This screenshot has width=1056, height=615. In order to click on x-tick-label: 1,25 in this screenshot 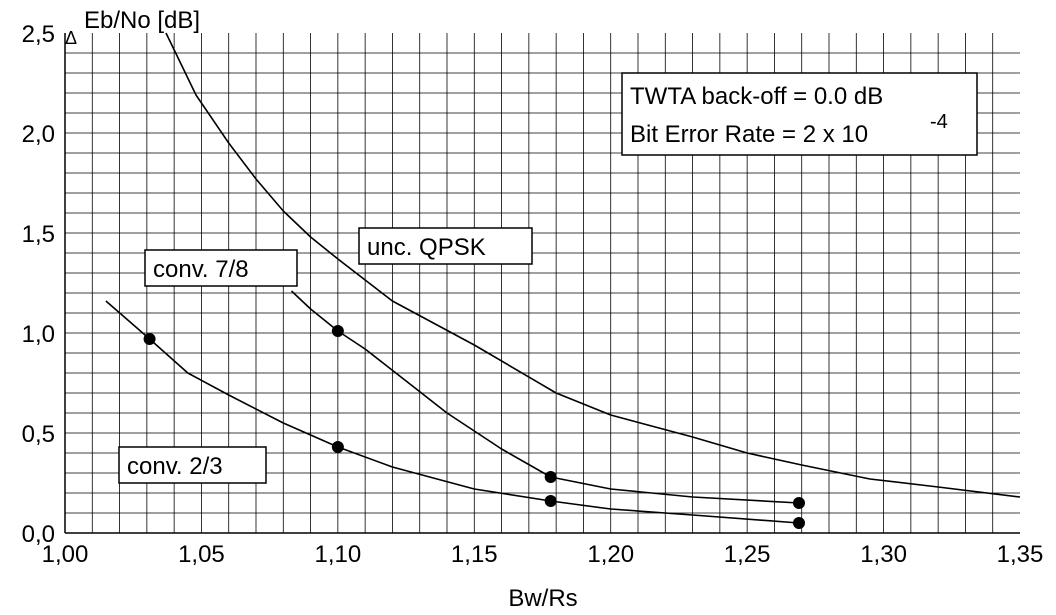, I will do `click(747, 554)`.